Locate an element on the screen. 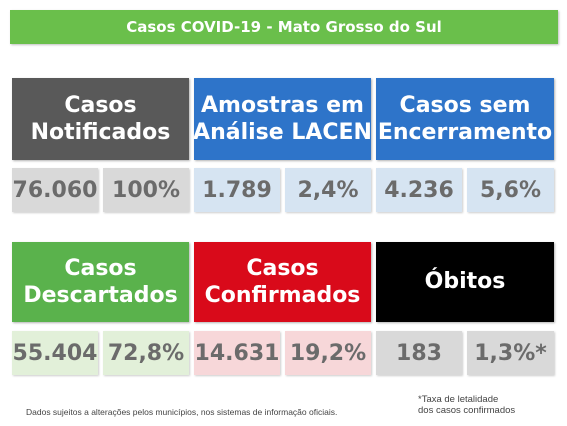 This screenshot has height=426, width=567. confirmados-value: 14.631 is located at coordinates (237, 353).